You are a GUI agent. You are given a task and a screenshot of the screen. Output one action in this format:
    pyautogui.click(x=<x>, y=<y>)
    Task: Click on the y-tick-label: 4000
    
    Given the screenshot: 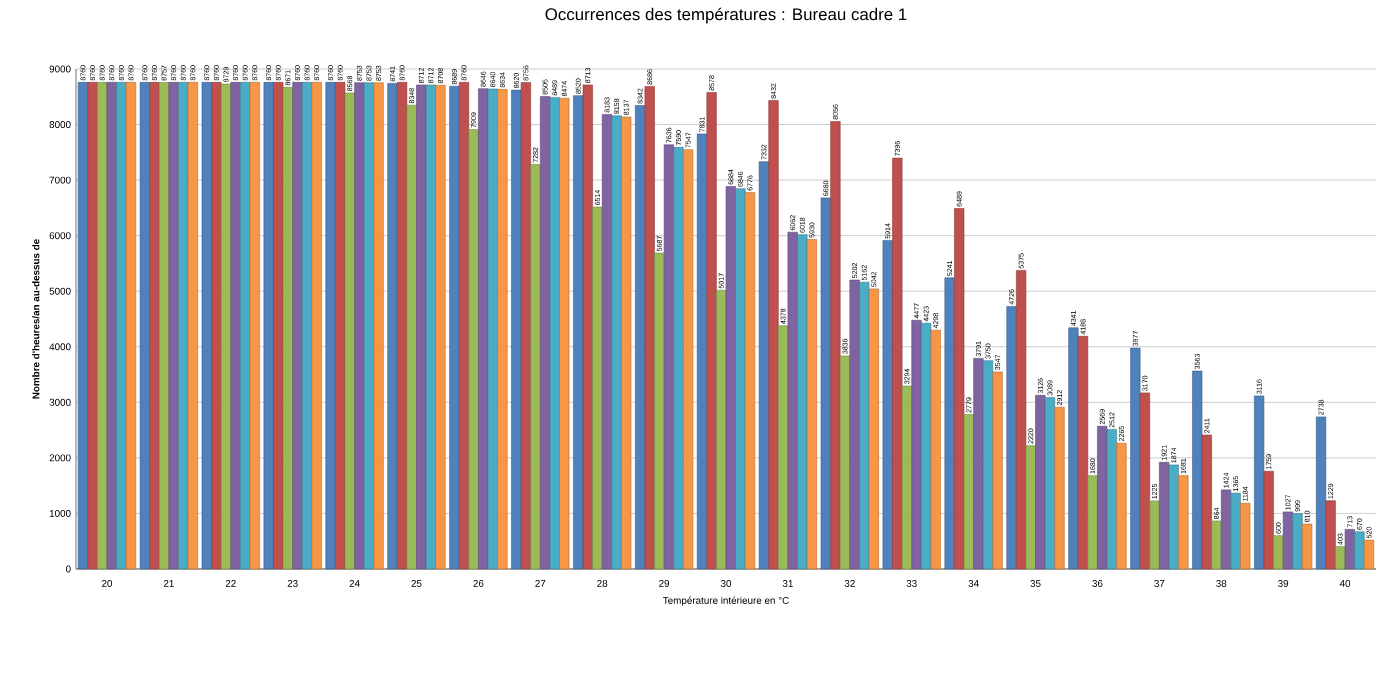 What is the action you would take?
    pyautogui.click(x=60, y=347)
    